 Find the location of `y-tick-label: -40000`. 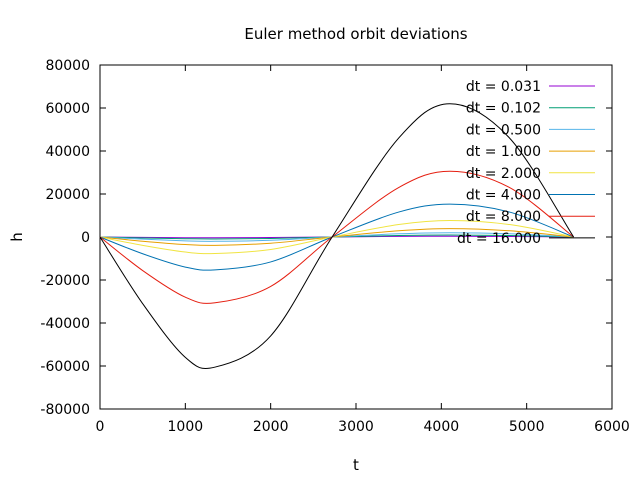

y-tick-label: -40000 is located at coordinates (65, 324).